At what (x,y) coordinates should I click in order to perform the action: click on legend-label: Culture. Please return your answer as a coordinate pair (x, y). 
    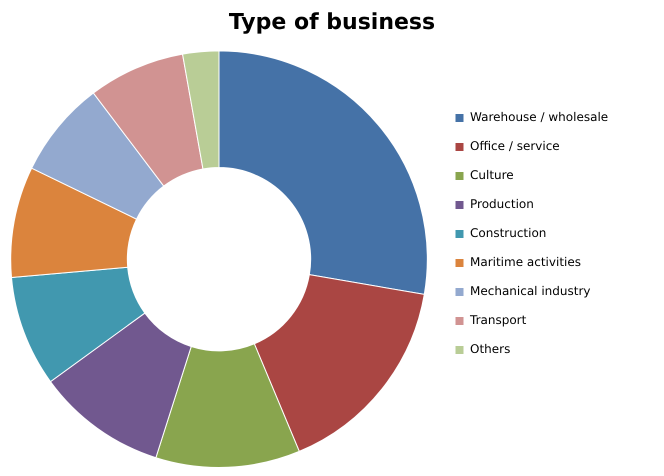
    Looking at the image, I should click on (492, 175).